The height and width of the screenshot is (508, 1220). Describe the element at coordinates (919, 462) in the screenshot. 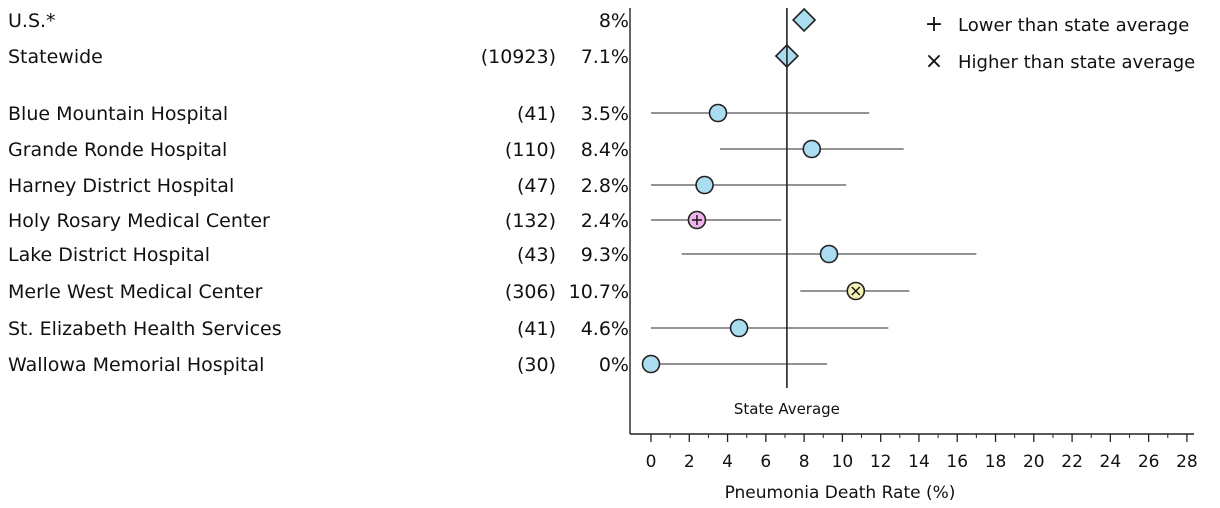

I see `x-tick-label: 14` at that location.